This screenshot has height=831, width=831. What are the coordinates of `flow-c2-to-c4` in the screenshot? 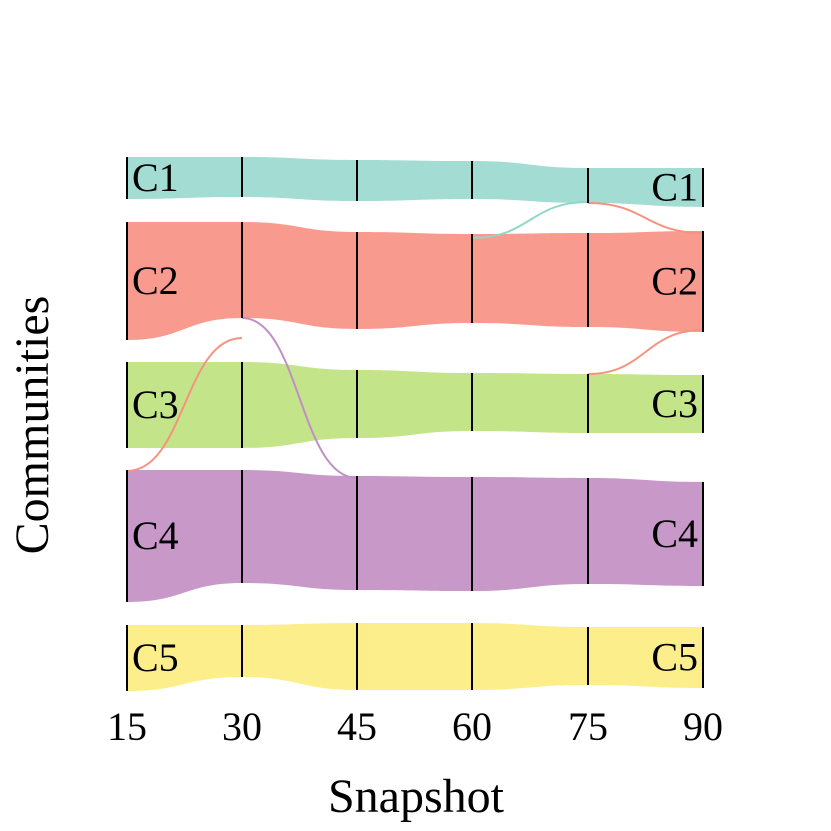 It's located at (299, 398).